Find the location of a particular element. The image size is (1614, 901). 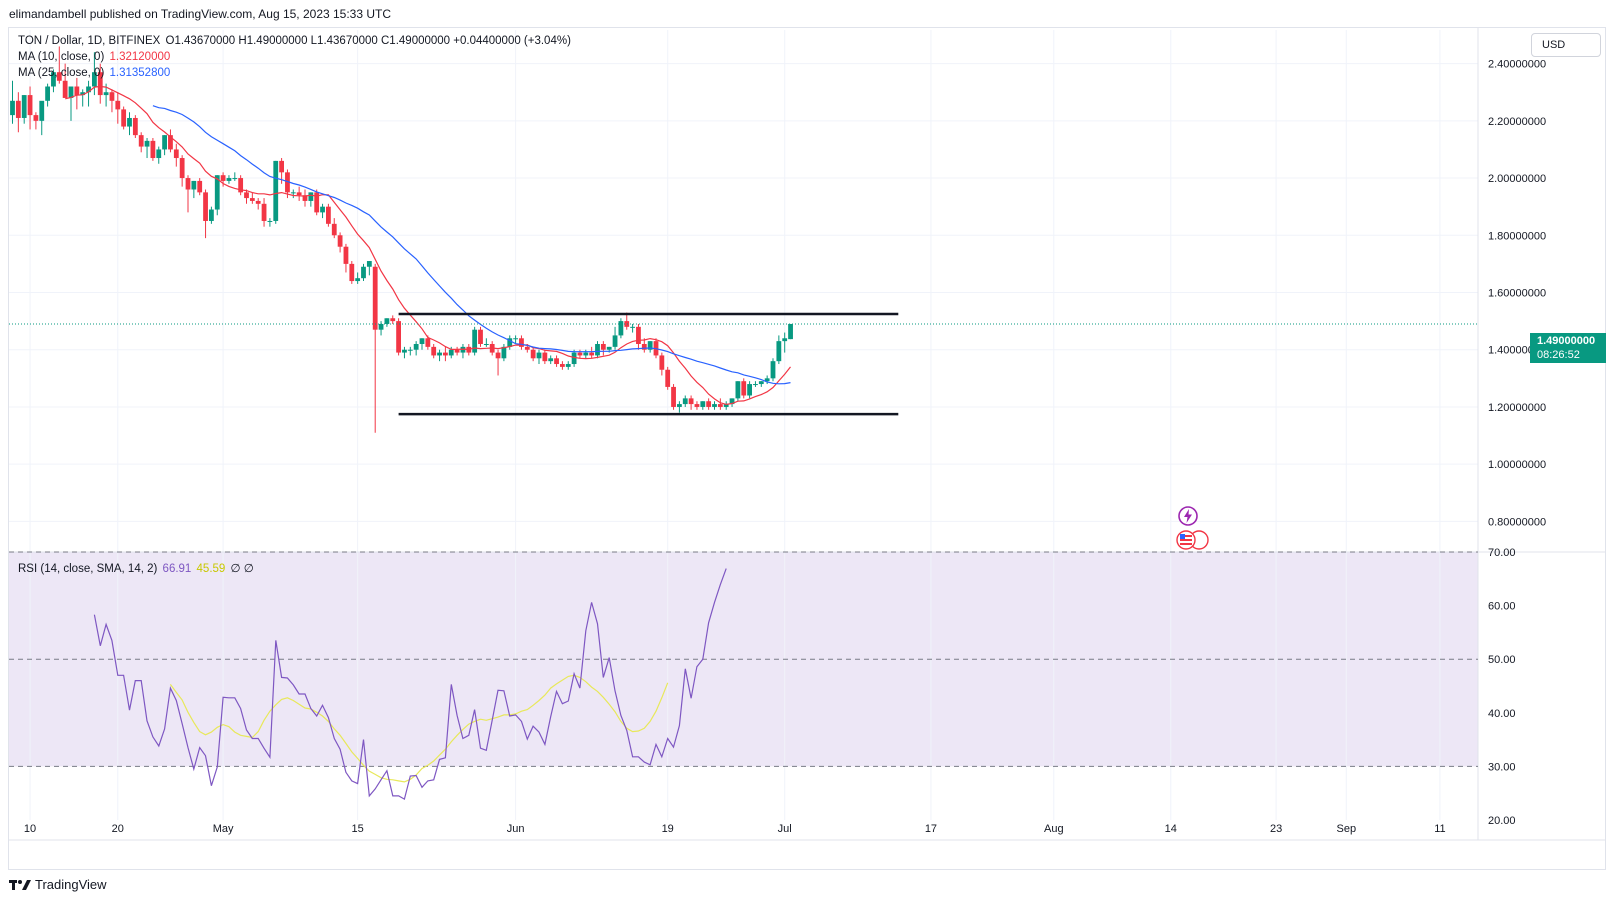

price-tick-label: 1.60000000 is located at coordinates (1517, 294).